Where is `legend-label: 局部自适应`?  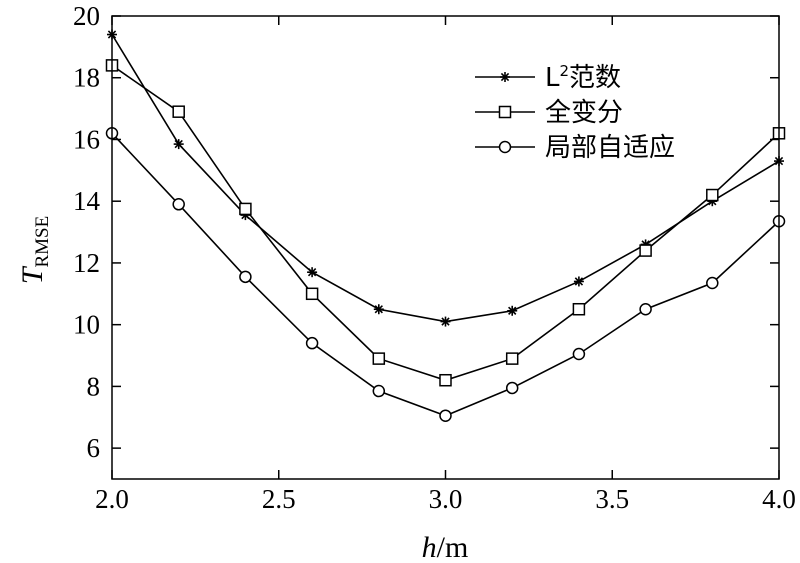
legend-label: 局部自适应 is located at coordinates (610, 148).